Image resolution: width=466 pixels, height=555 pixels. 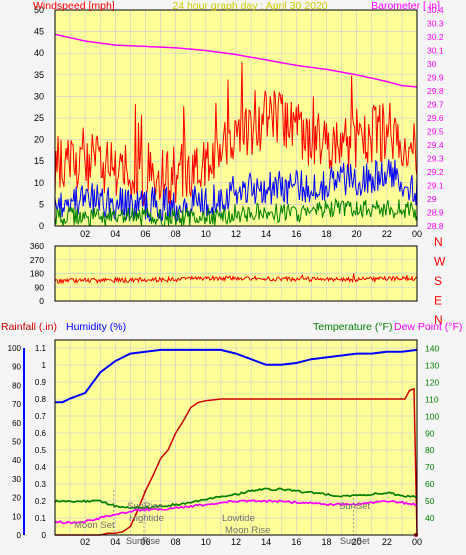 I want to click on temperature-tick-70: 70, so click(x=430, y=467).